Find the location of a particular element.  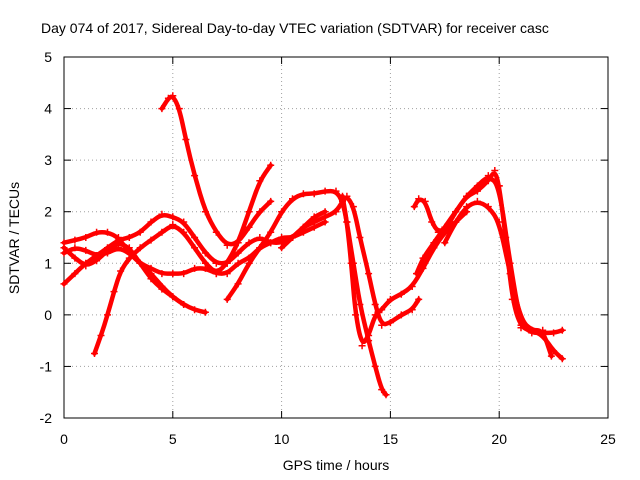

x-tick-labels: 0 5 10 15 20 25 is located at coordinates (338, 439).